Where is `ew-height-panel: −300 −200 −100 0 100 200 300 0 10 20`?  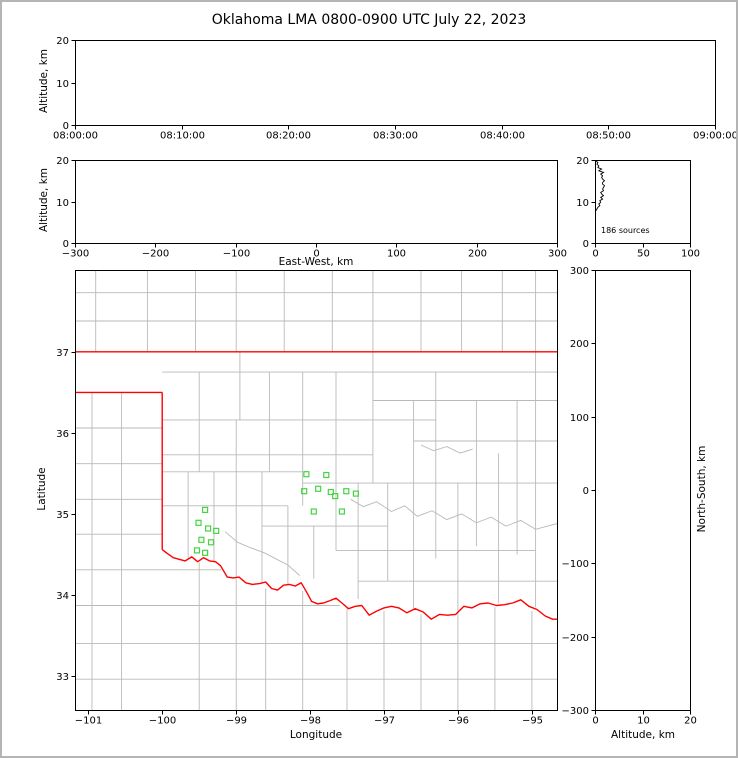 ew-height-panel: −300 −200 −100 0 100 200 300 0 10 20 is located at coordinates (311, 208).